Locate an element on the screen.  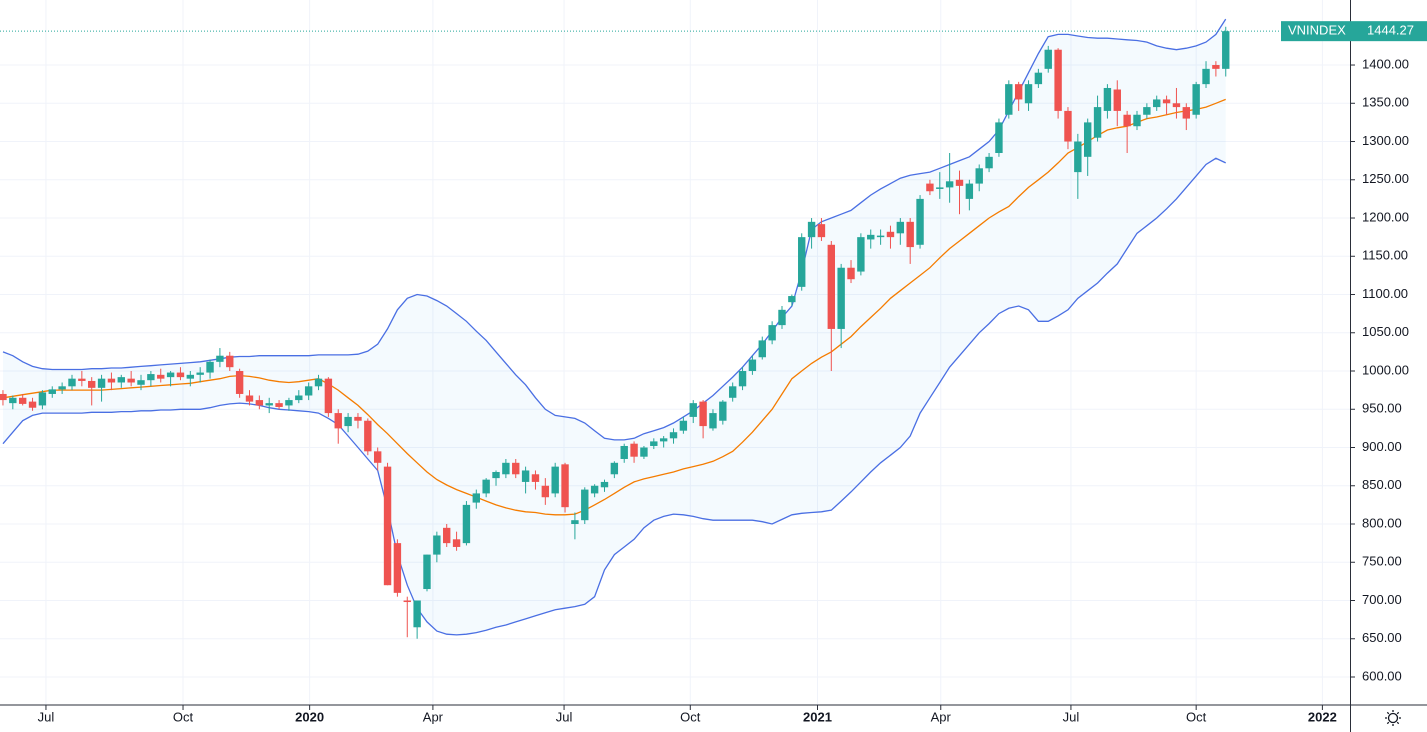
y-tick-label: 1000.00 is located at coordinates (1385, 369).